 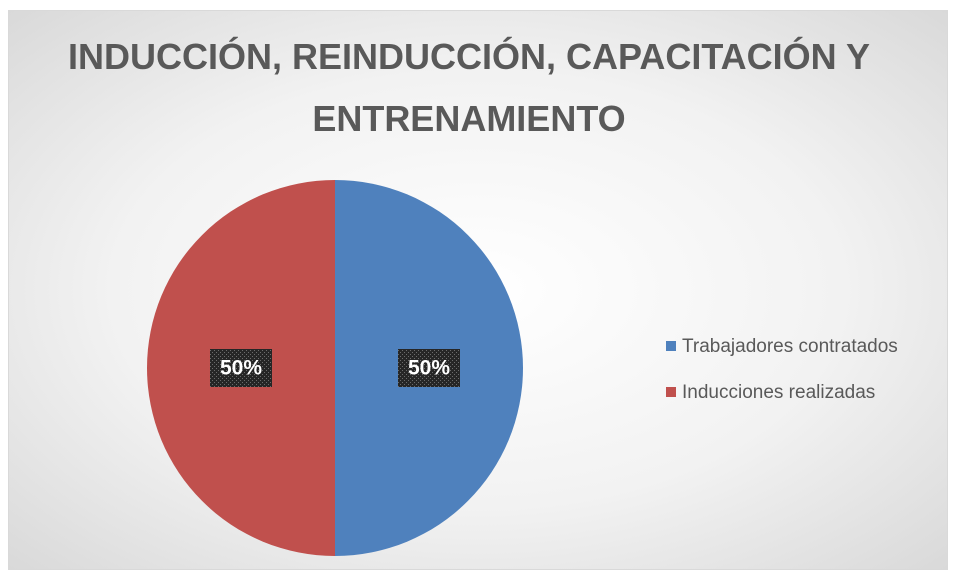 I want to click on legend-label: Trabajadores contratados, so click(x=790, y=346).